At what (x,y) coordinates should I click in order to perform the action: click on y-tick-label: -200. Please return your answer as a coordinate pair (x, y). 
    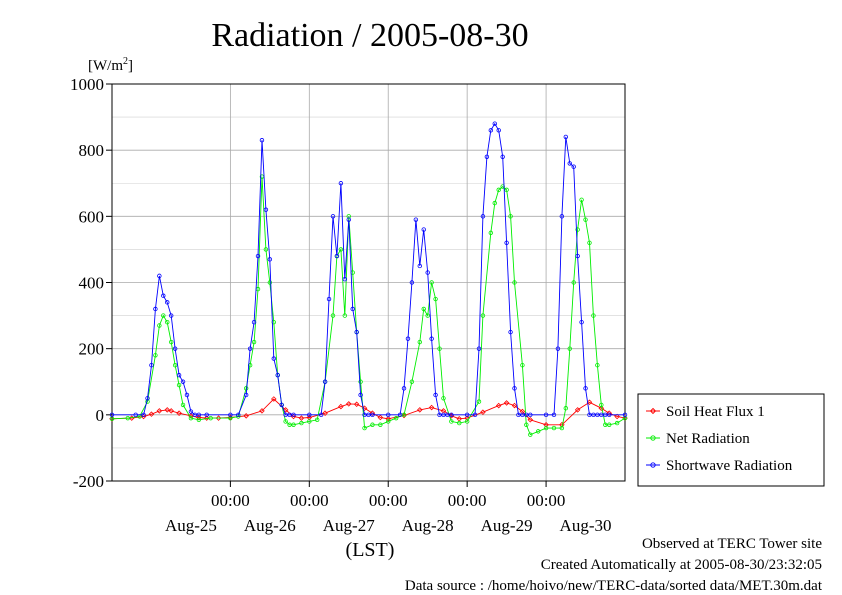
    Looking at the image, I should click on (88, 481).